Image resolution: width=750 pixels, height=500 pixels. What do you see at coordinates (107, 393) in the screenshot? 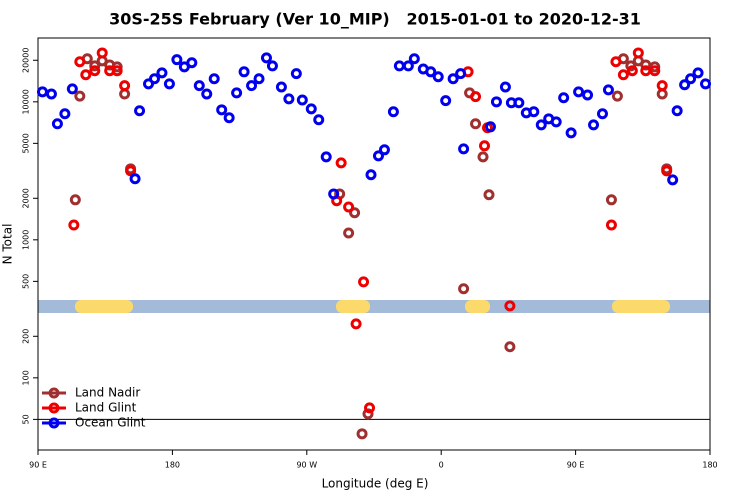
I see `legend-label: Land Nadir` at bounding box center [107, 393].